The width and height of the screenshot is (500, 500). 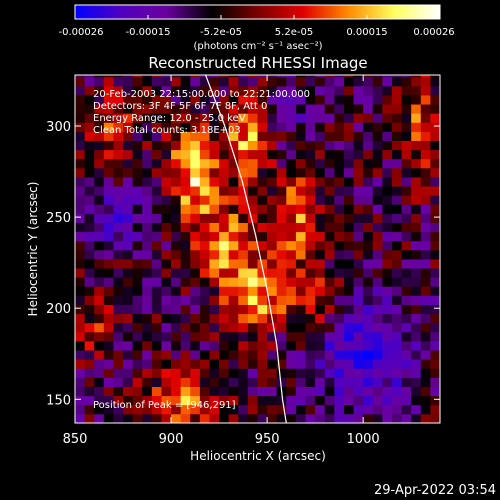 I want to click on colorbar-tick-label: 5.2e-05, so click(x=294, y=32).